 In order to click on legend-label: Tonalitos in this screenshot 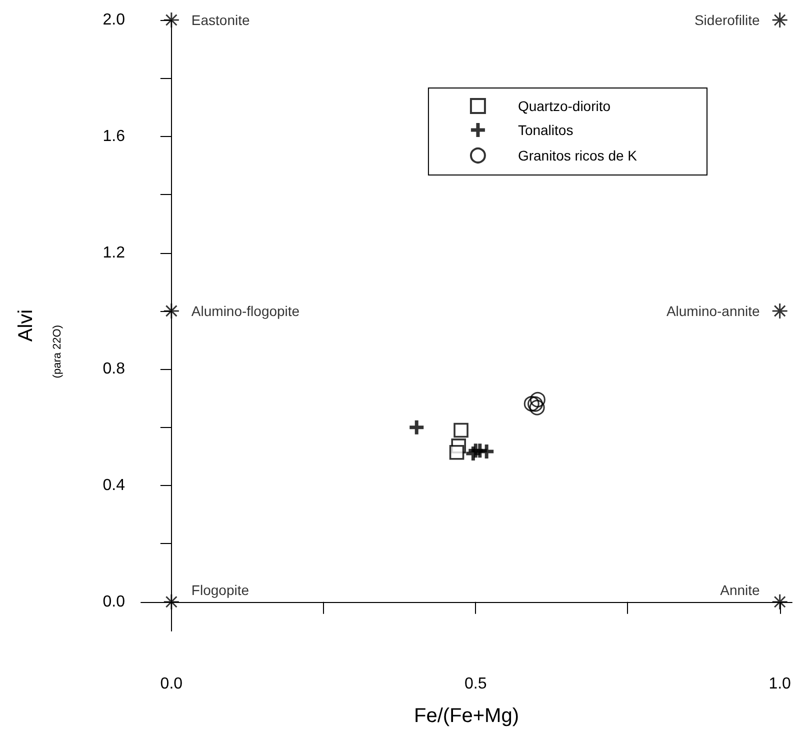, I will do `click(546, 130)`.